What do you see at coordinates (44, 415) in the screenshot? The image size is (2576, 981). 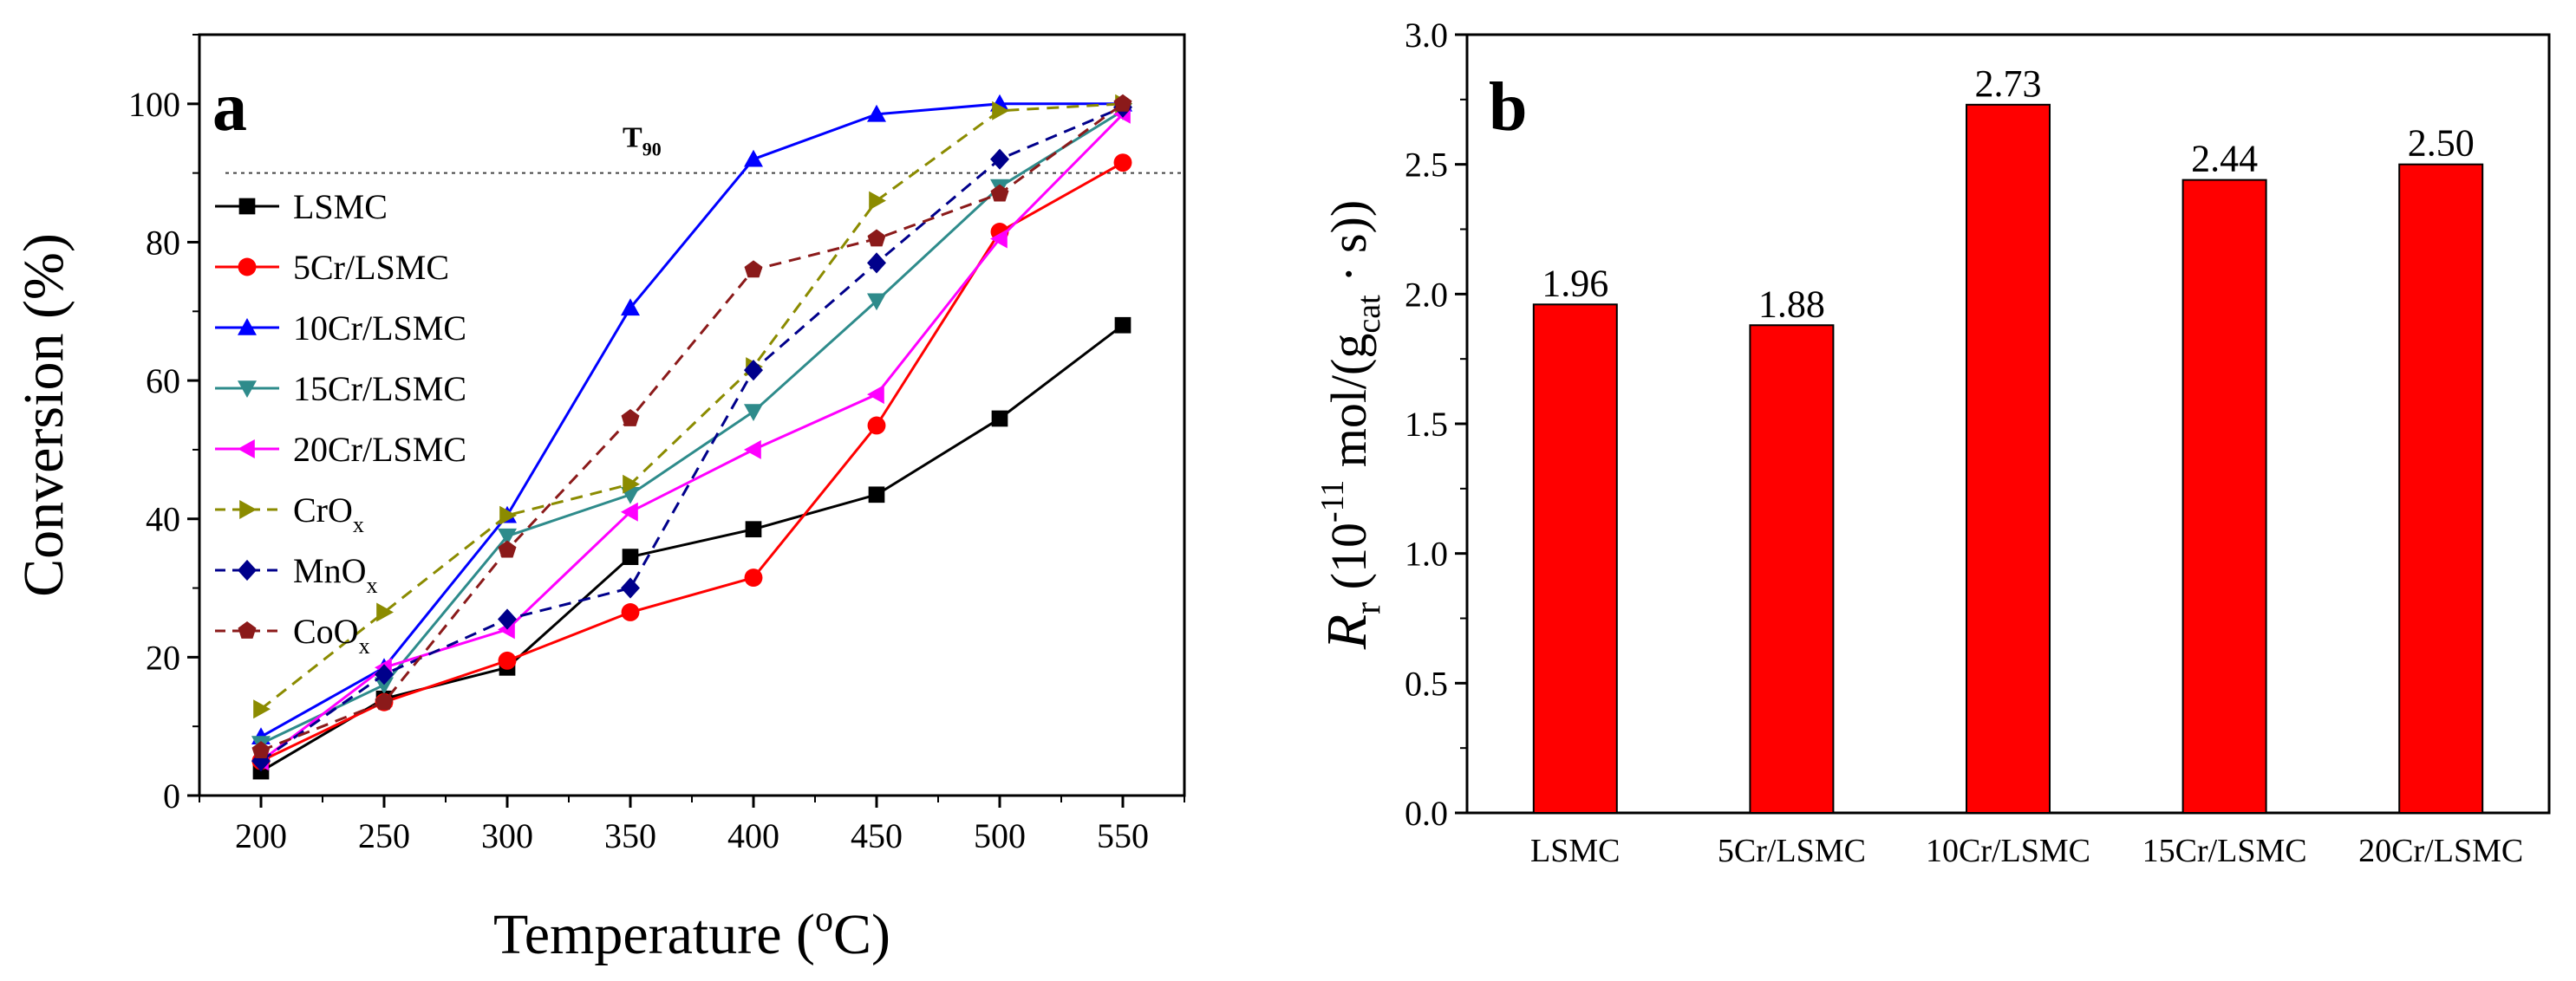 I see `panel-a-y-axis-title: Conversion (%)` at bounding box center [44, 415].